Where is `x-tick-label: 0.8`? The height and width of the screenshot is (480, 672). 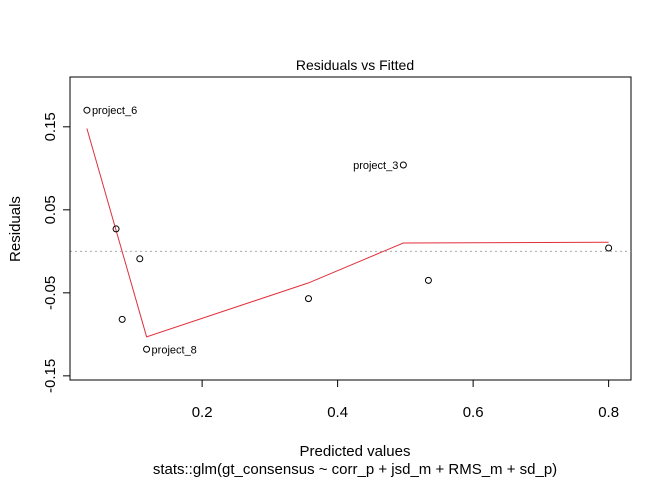 x-tick-label: 0.8 is located at coordinates (608, 412).